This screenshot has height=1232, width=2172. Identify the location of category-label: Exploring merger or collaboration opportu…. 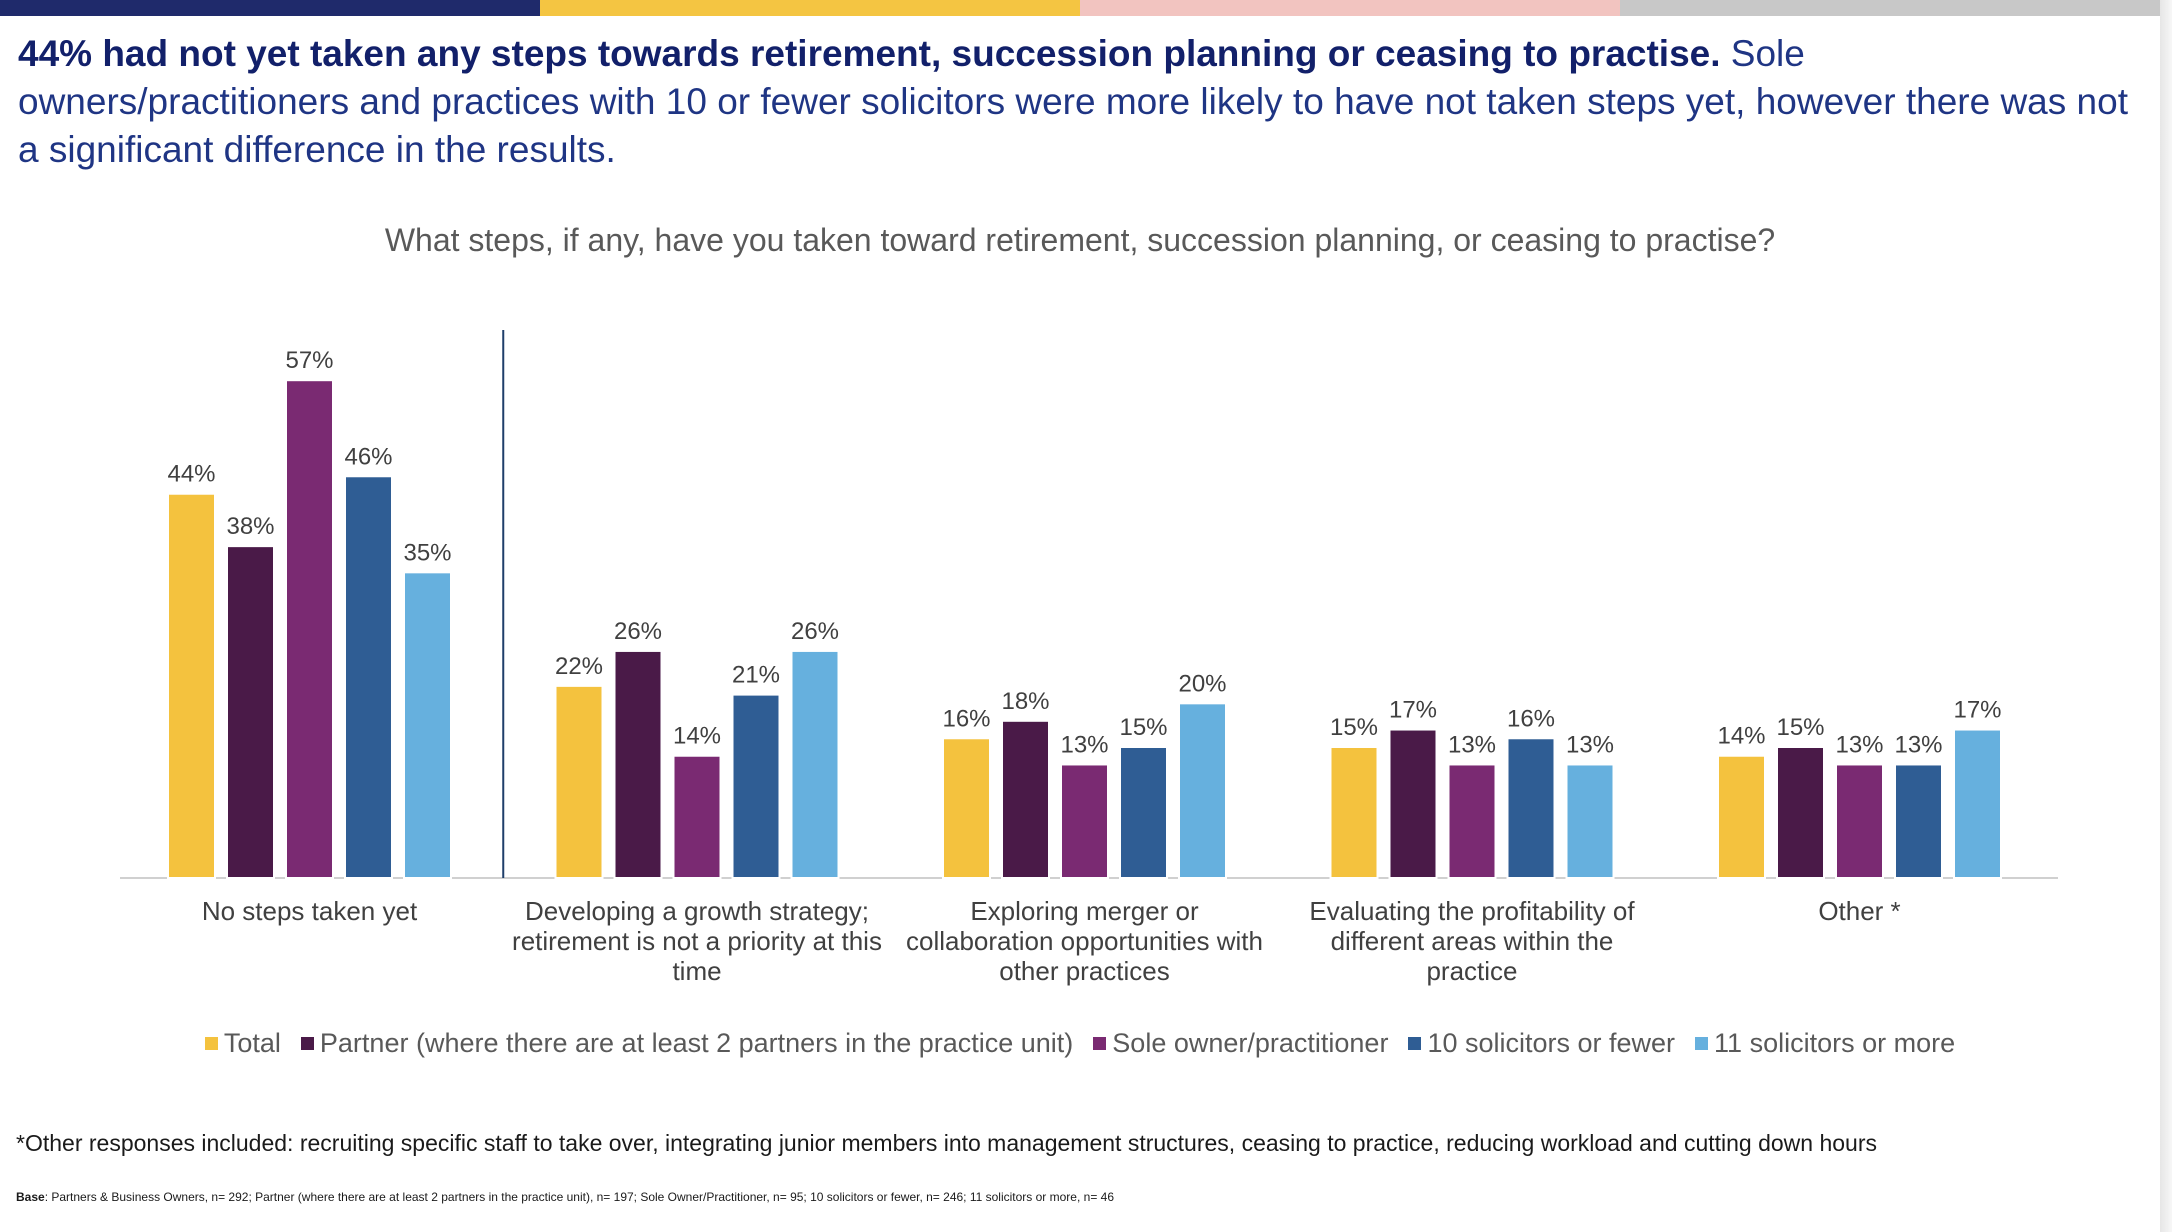
(1084, 941).